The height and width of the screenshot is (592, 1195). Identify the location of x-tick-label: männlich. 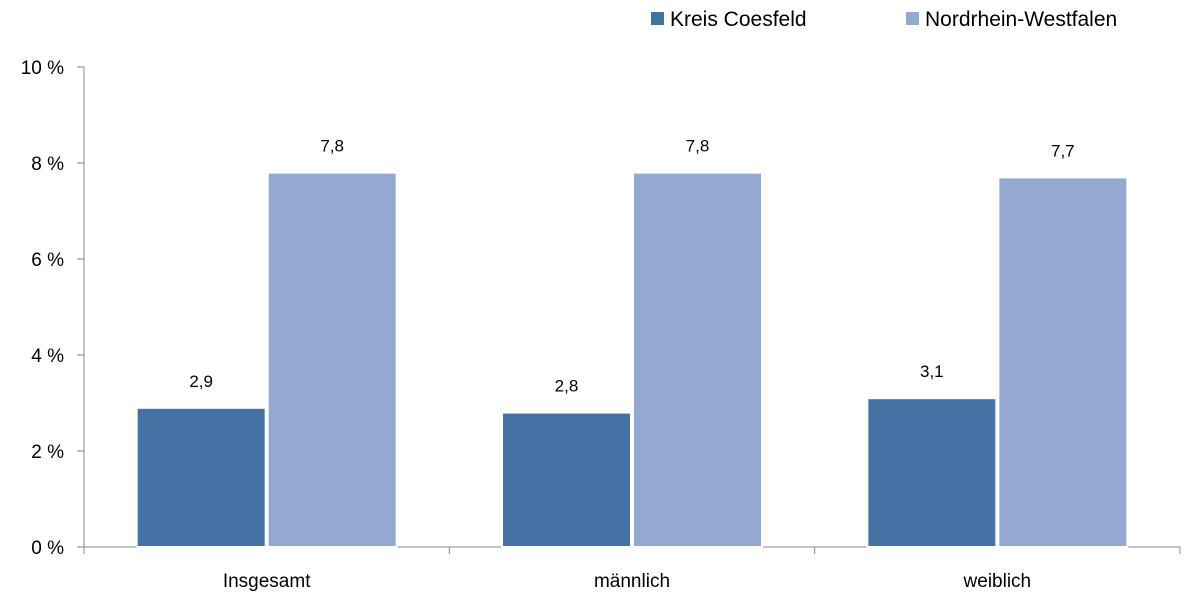
(632, 581).